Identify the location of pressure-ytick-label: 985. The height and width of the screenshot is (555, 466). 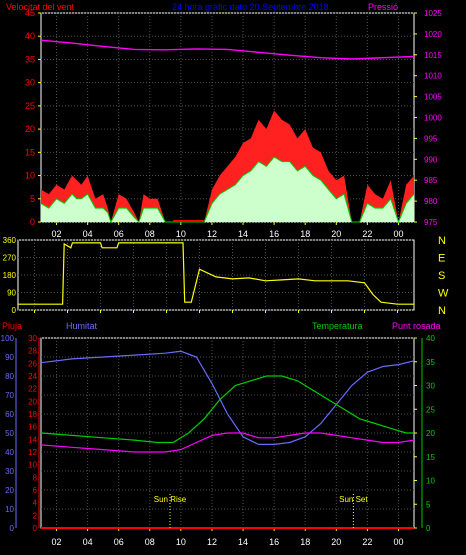
(431, 180).